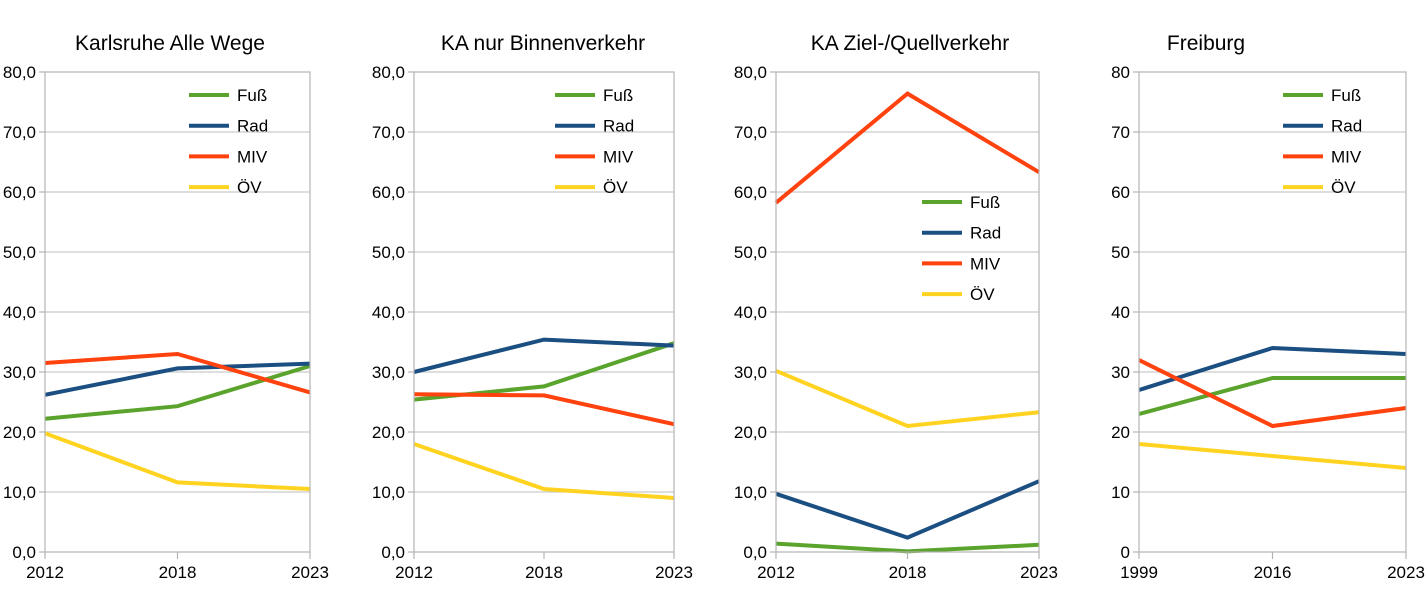 This screenshot has width=1428, height=591. What do you see at coordinates (1273, 572) in the screenshot?
I see `x-tick-label: 2016` at bounding box center [1273, 572].